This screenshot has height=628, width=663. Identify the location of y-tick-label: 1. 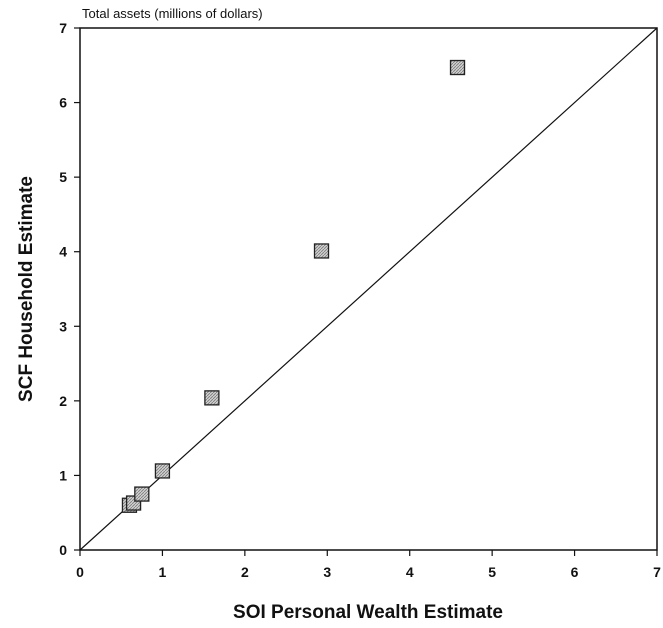
(63, 475).